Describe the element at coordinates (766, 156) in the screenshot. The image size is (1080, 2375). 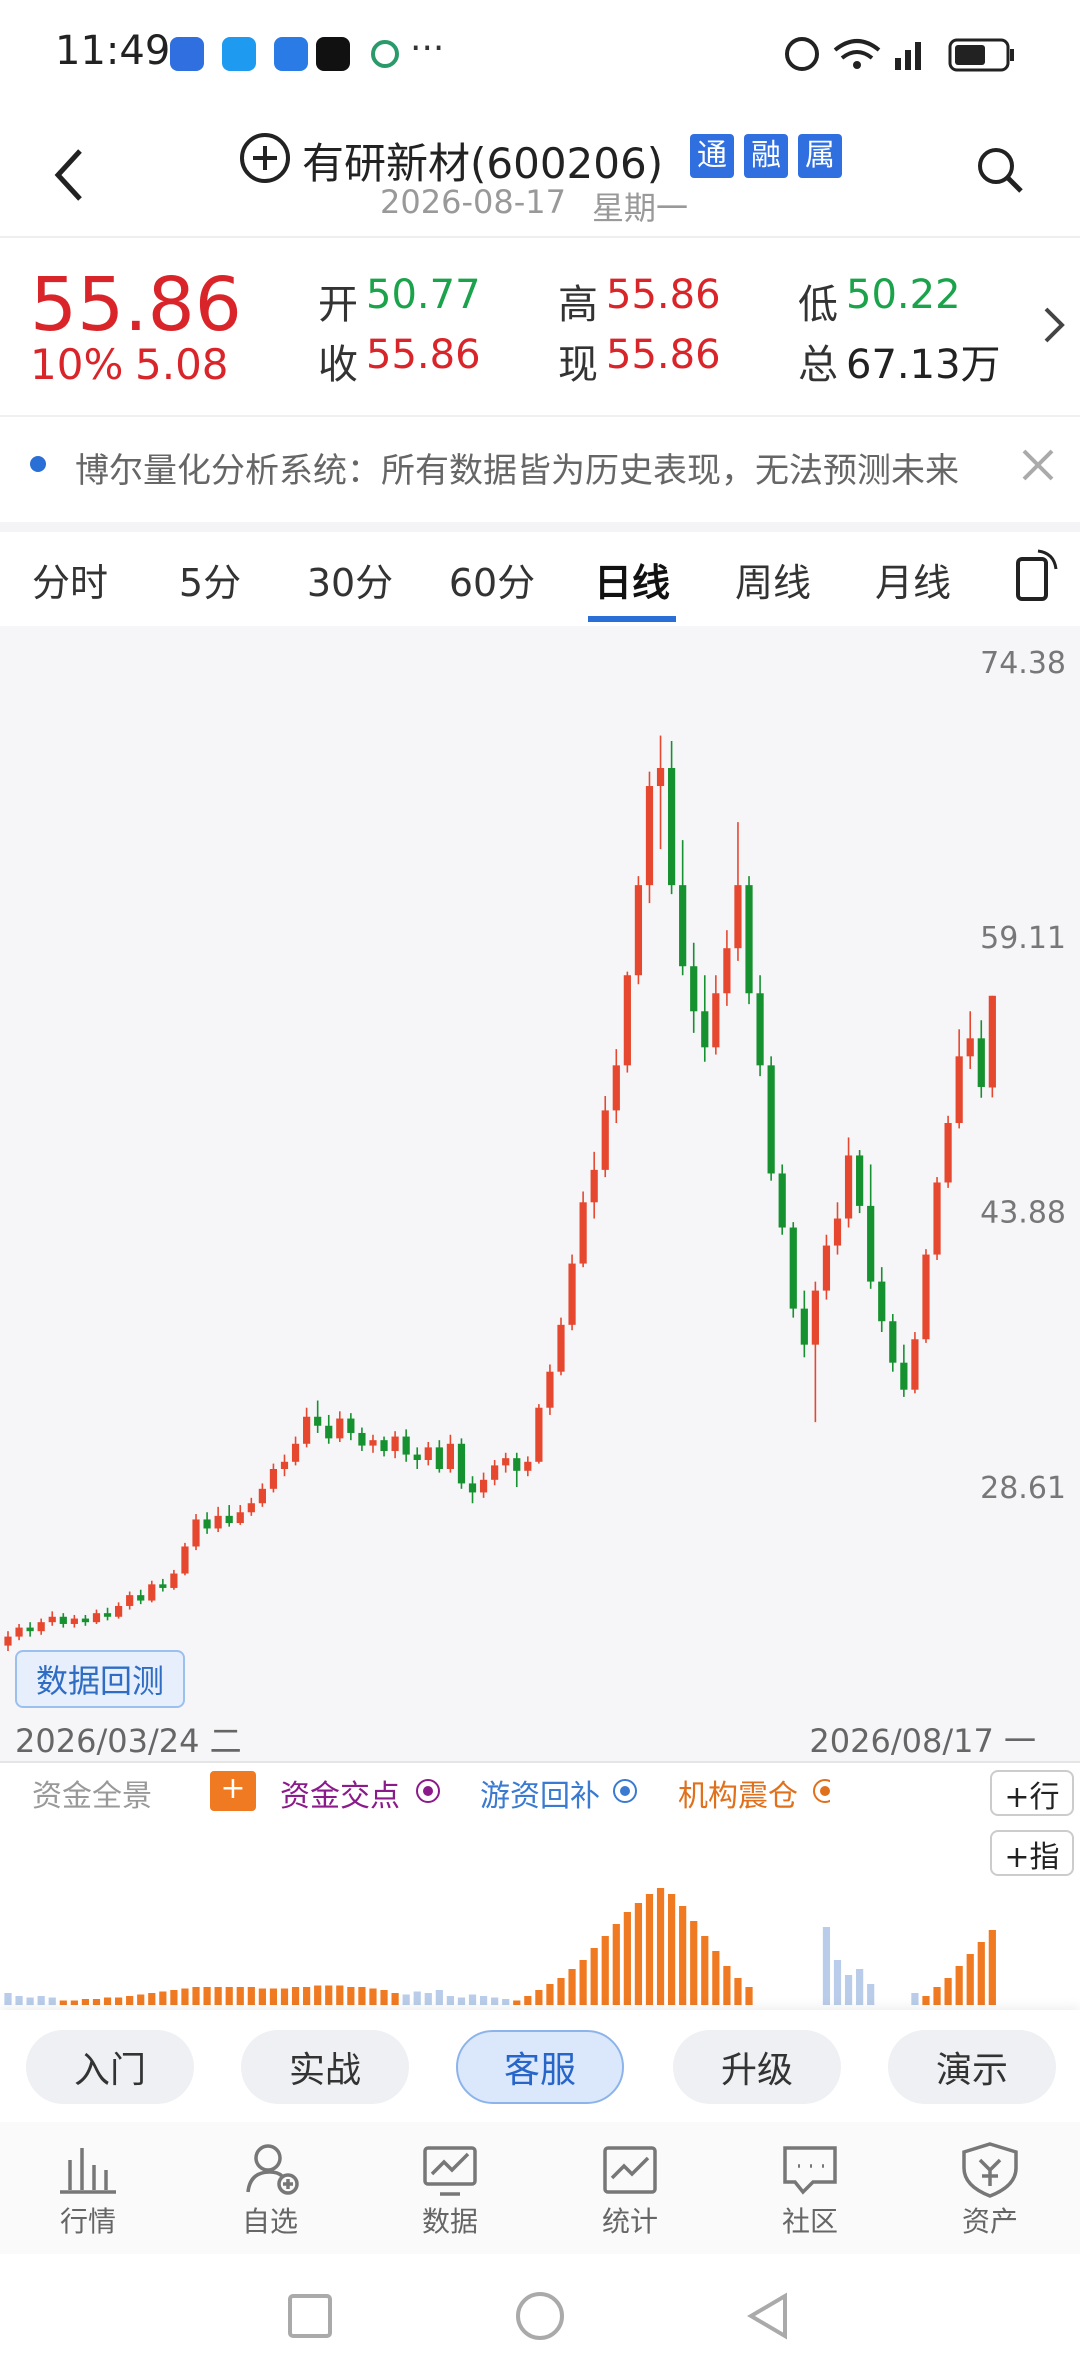
I see `badge: 融` at that location.